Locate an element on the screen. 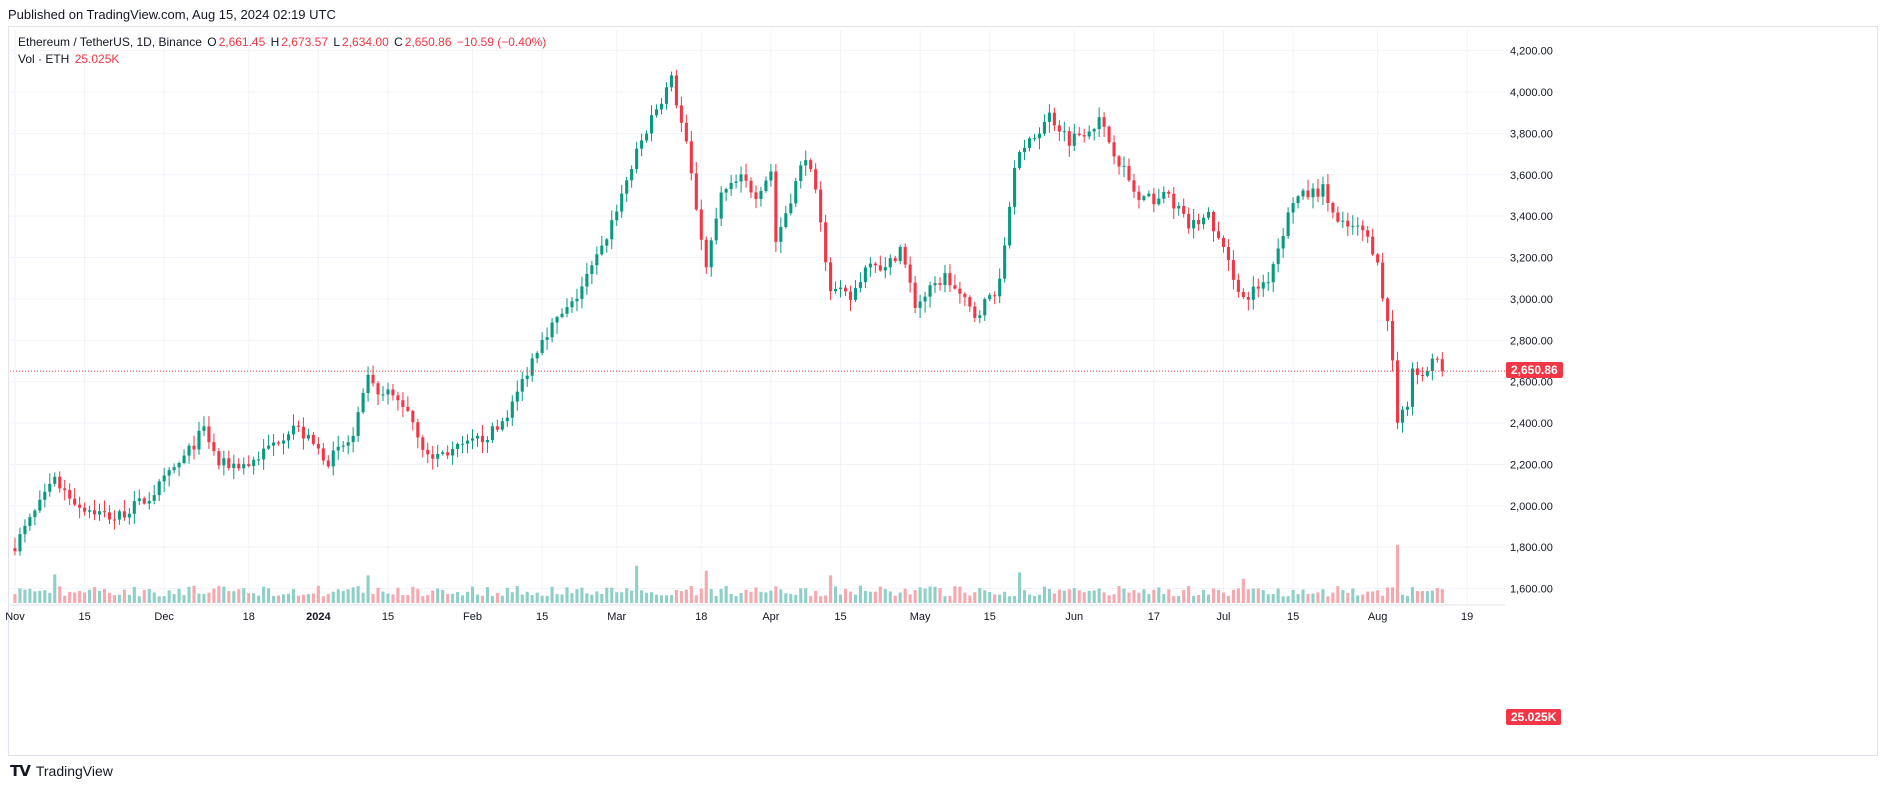  y-tick-label: 1,800.00 is located at coordinates (1531, 548).